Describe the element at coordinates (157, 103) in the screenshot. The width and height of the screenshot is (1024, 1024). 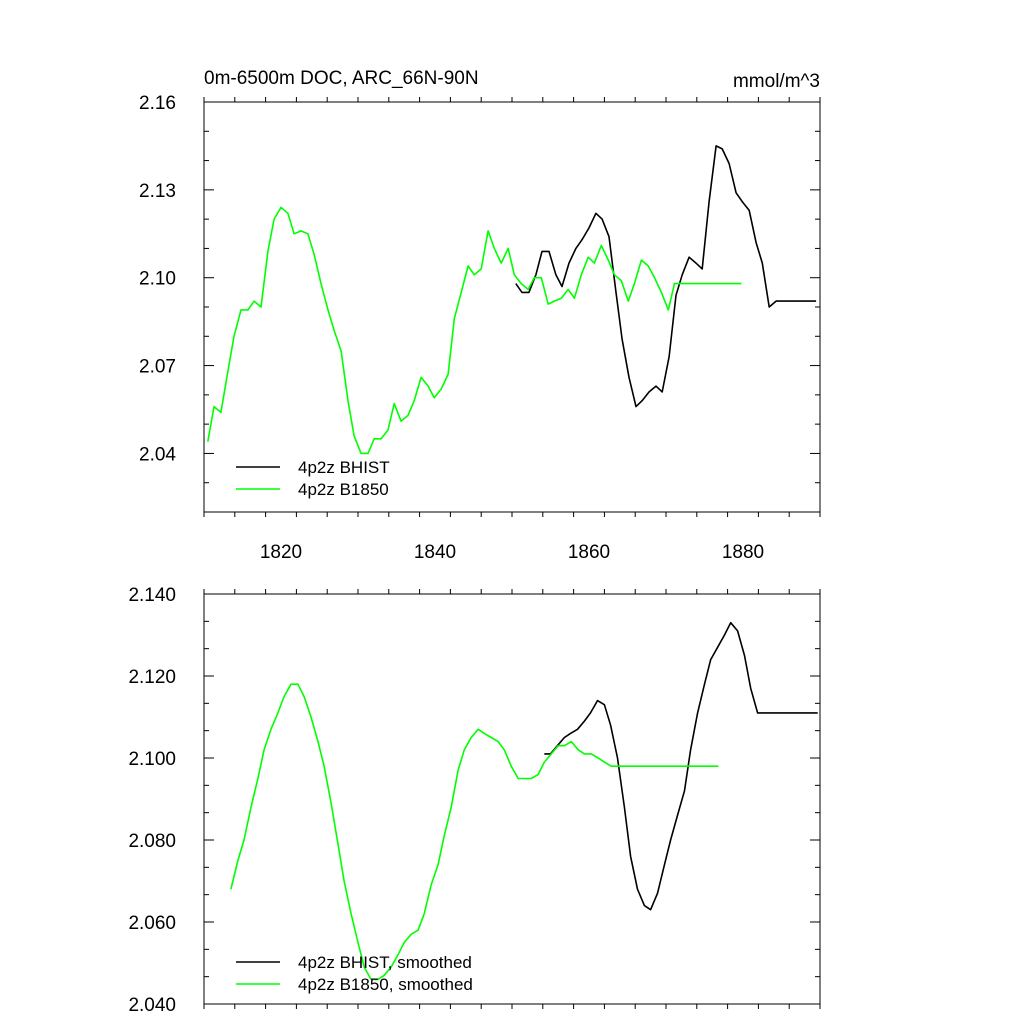
I see `ytick-label: 2.16` at that location.